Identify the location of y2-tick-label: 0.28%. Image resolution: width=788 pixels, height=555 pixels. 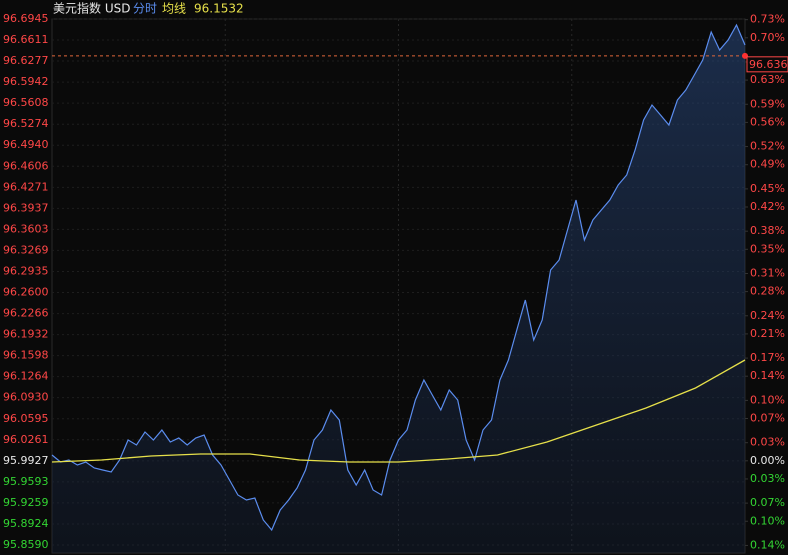
(767, 291).